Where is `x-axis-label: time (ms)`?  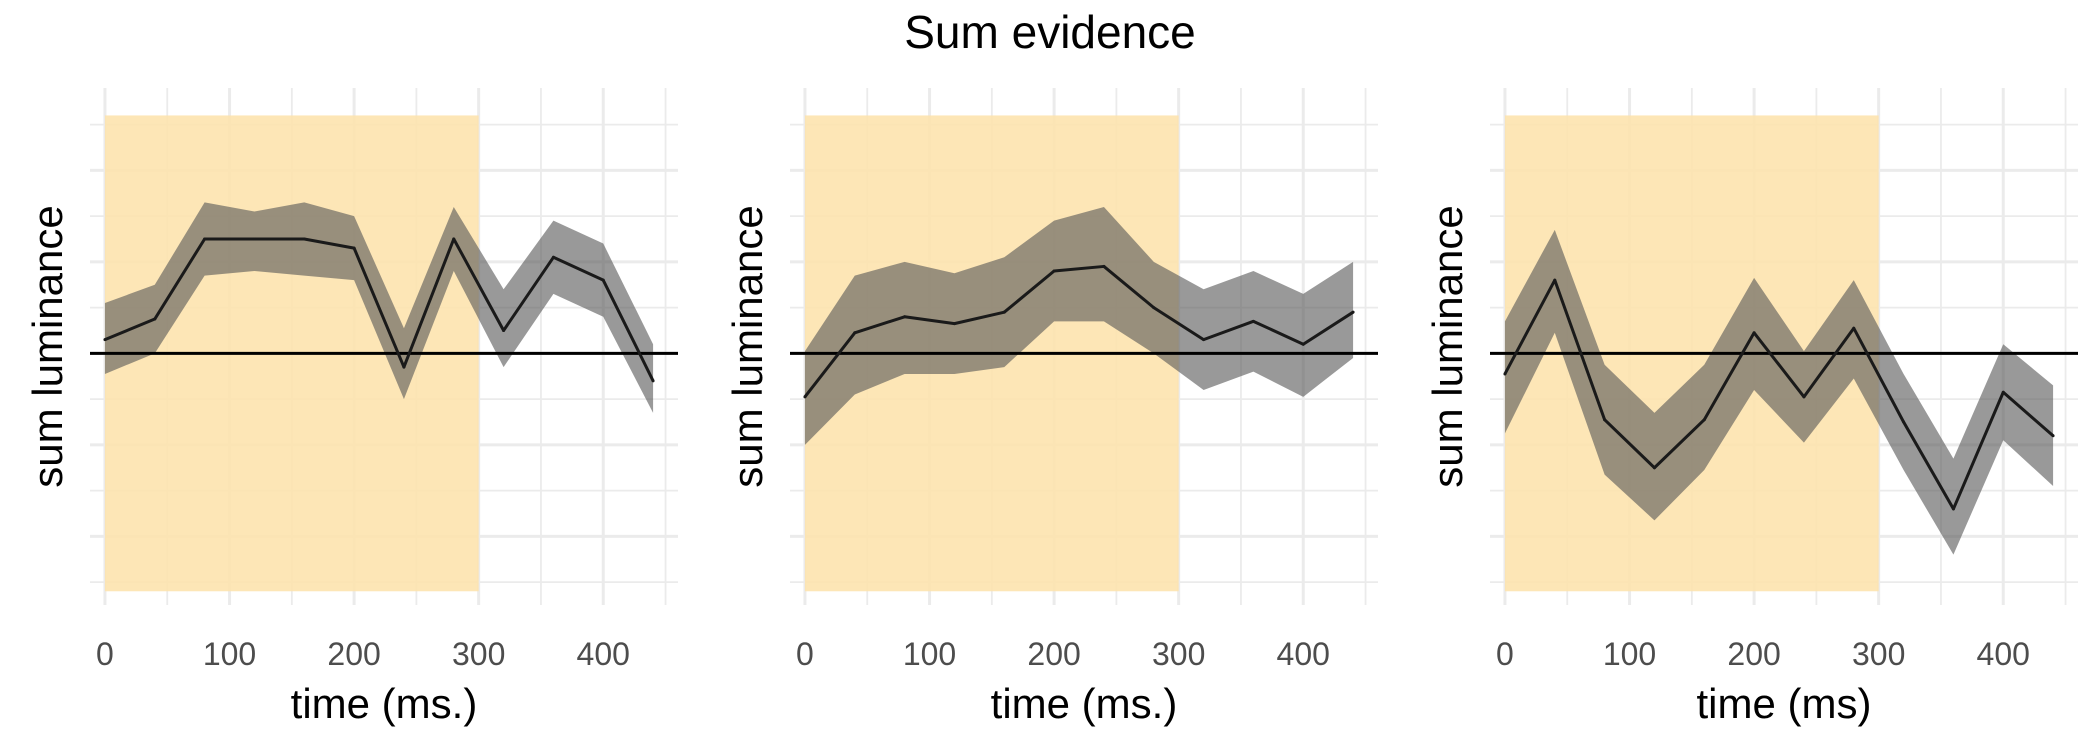
x-axis-label: time (ms) is located at coordinates (1784, 703).